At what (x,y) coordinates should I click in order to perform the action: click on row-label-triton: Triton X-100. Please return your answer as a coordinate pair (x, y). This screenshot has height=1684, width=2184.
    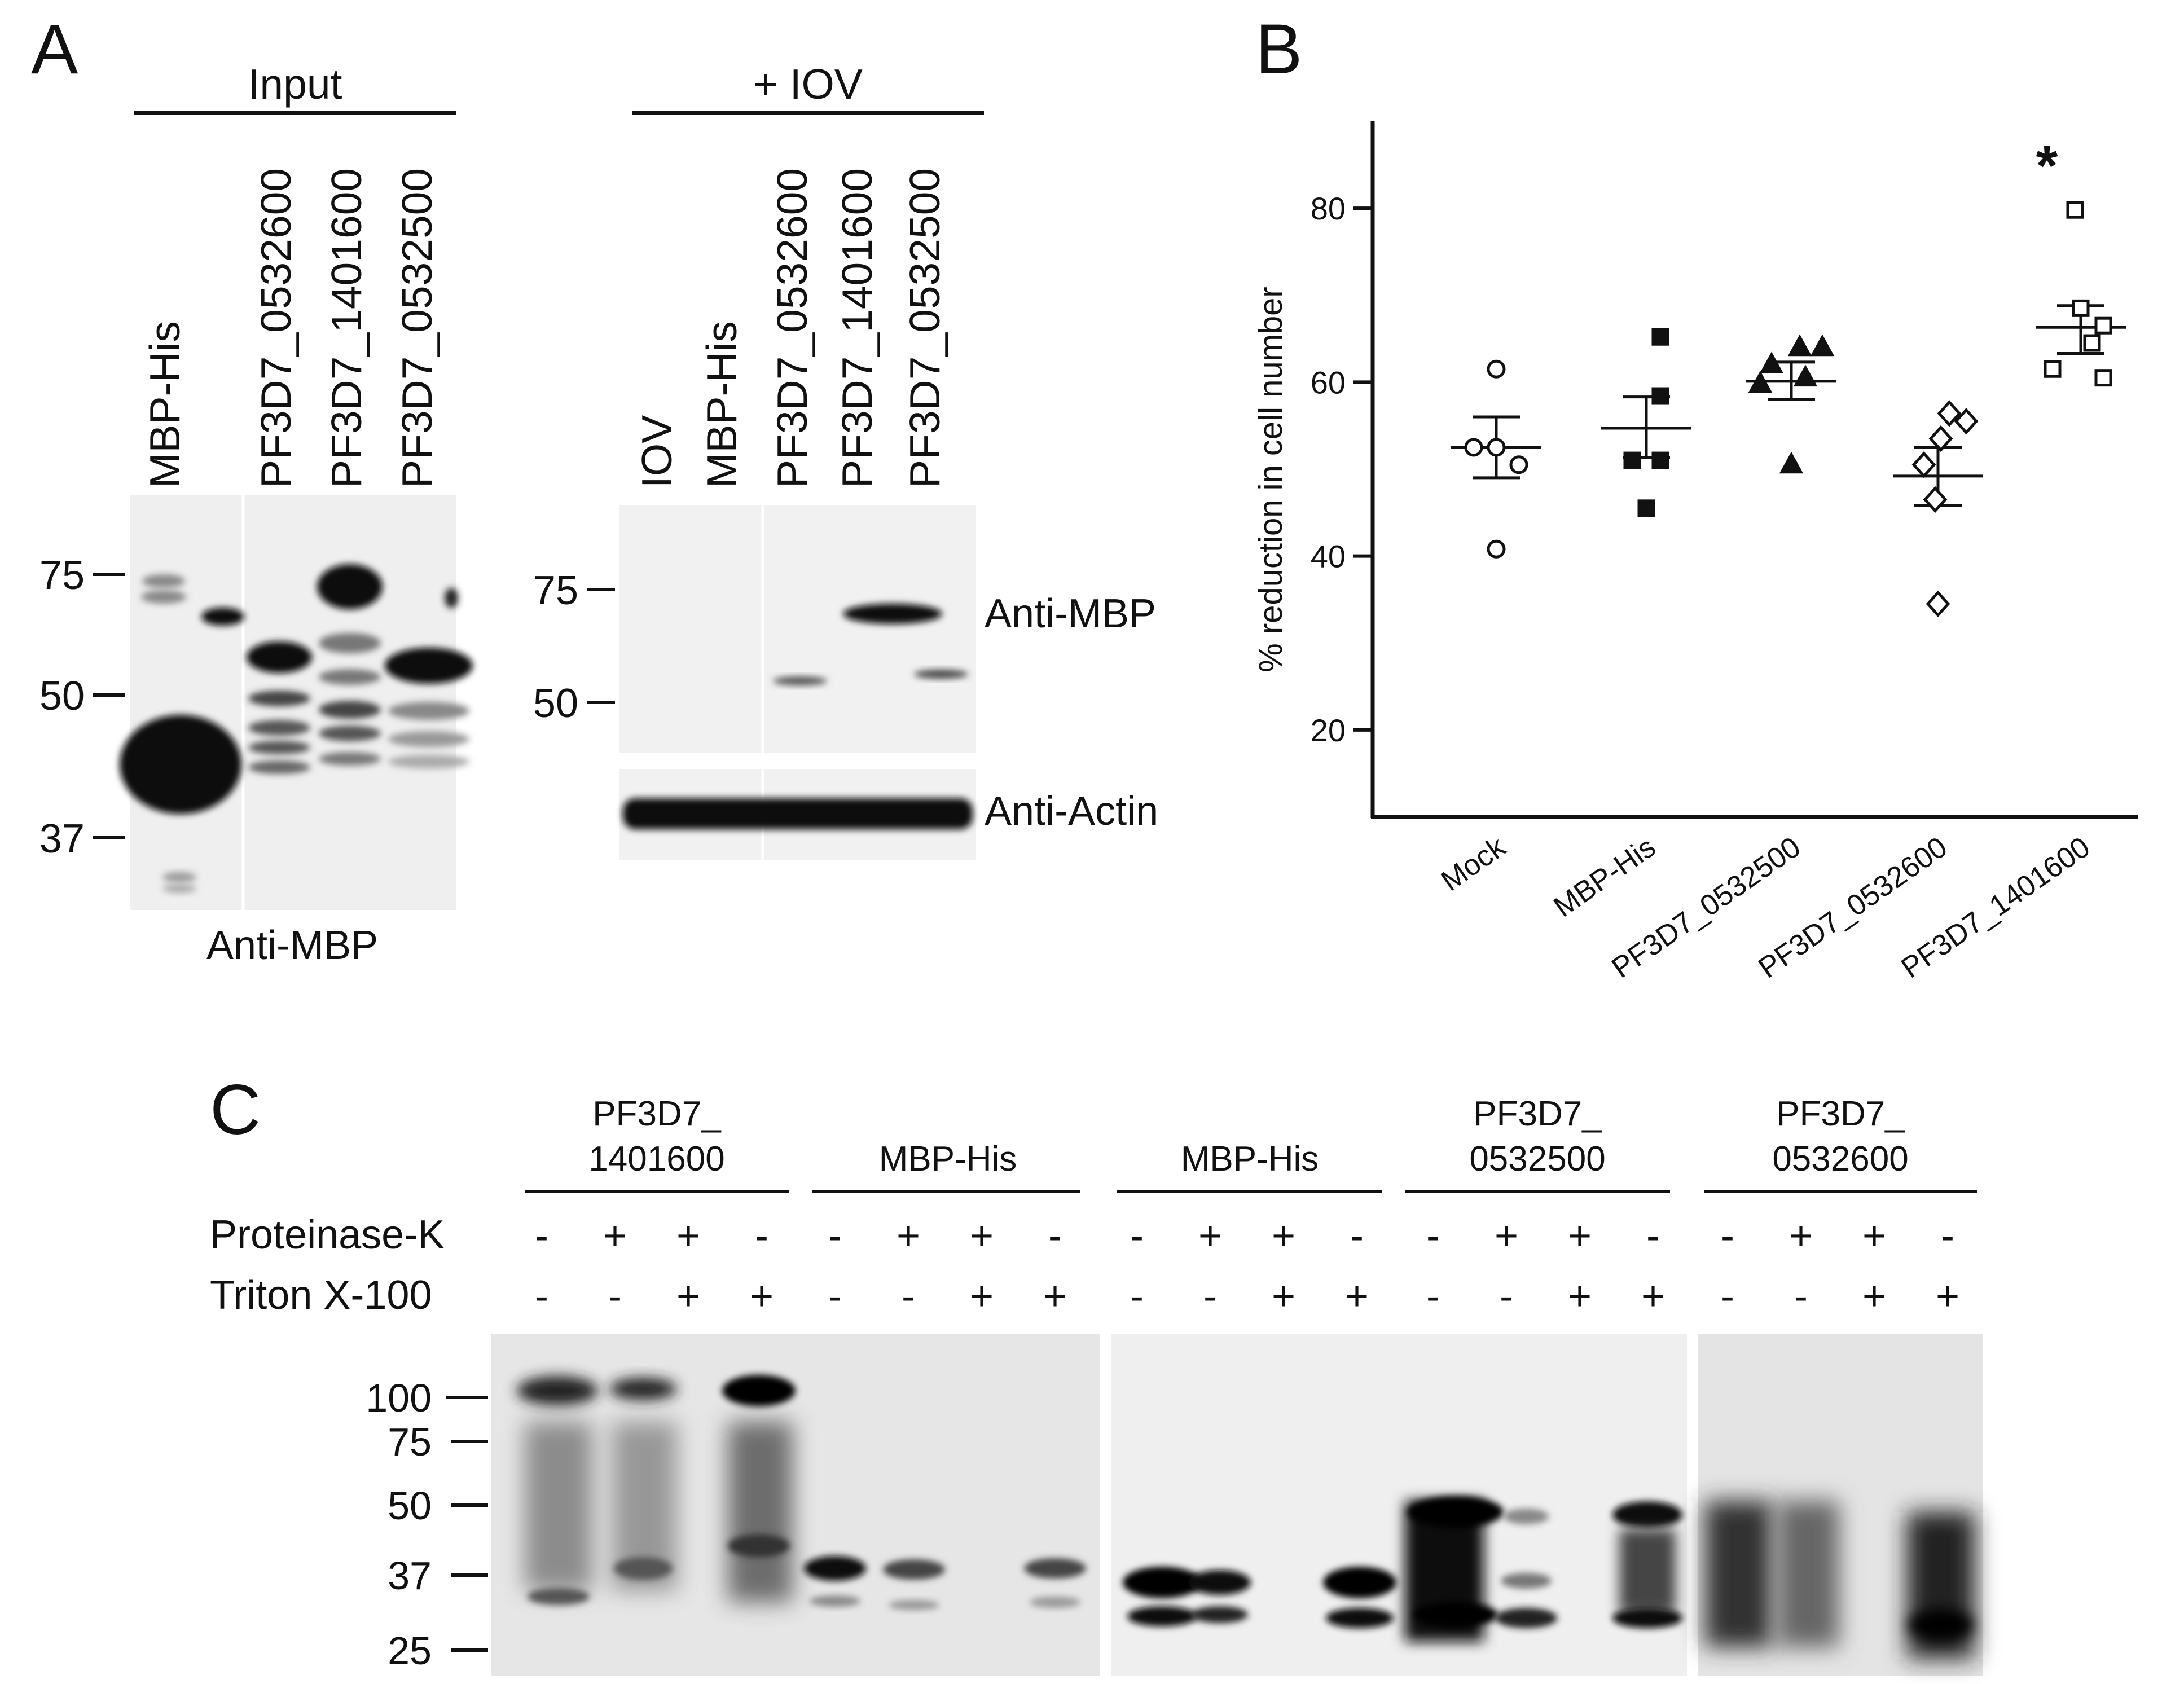
    Looking at the image, I should click on (321, 1295).